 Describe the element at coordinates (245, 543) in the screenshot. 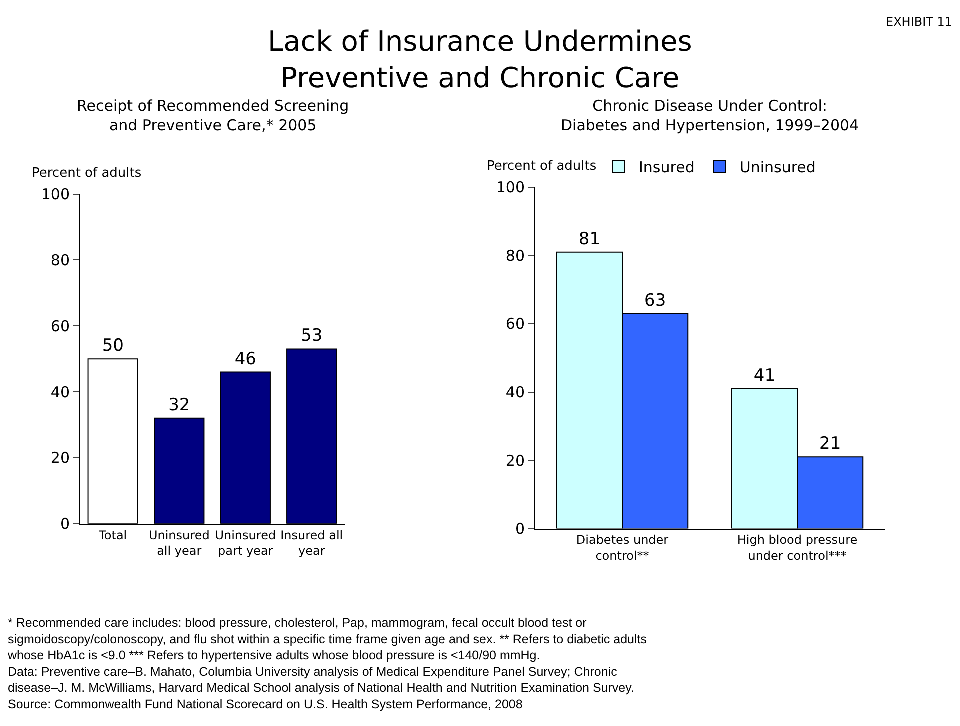

I see `x-tick-label: Uninsured part year` at that location.